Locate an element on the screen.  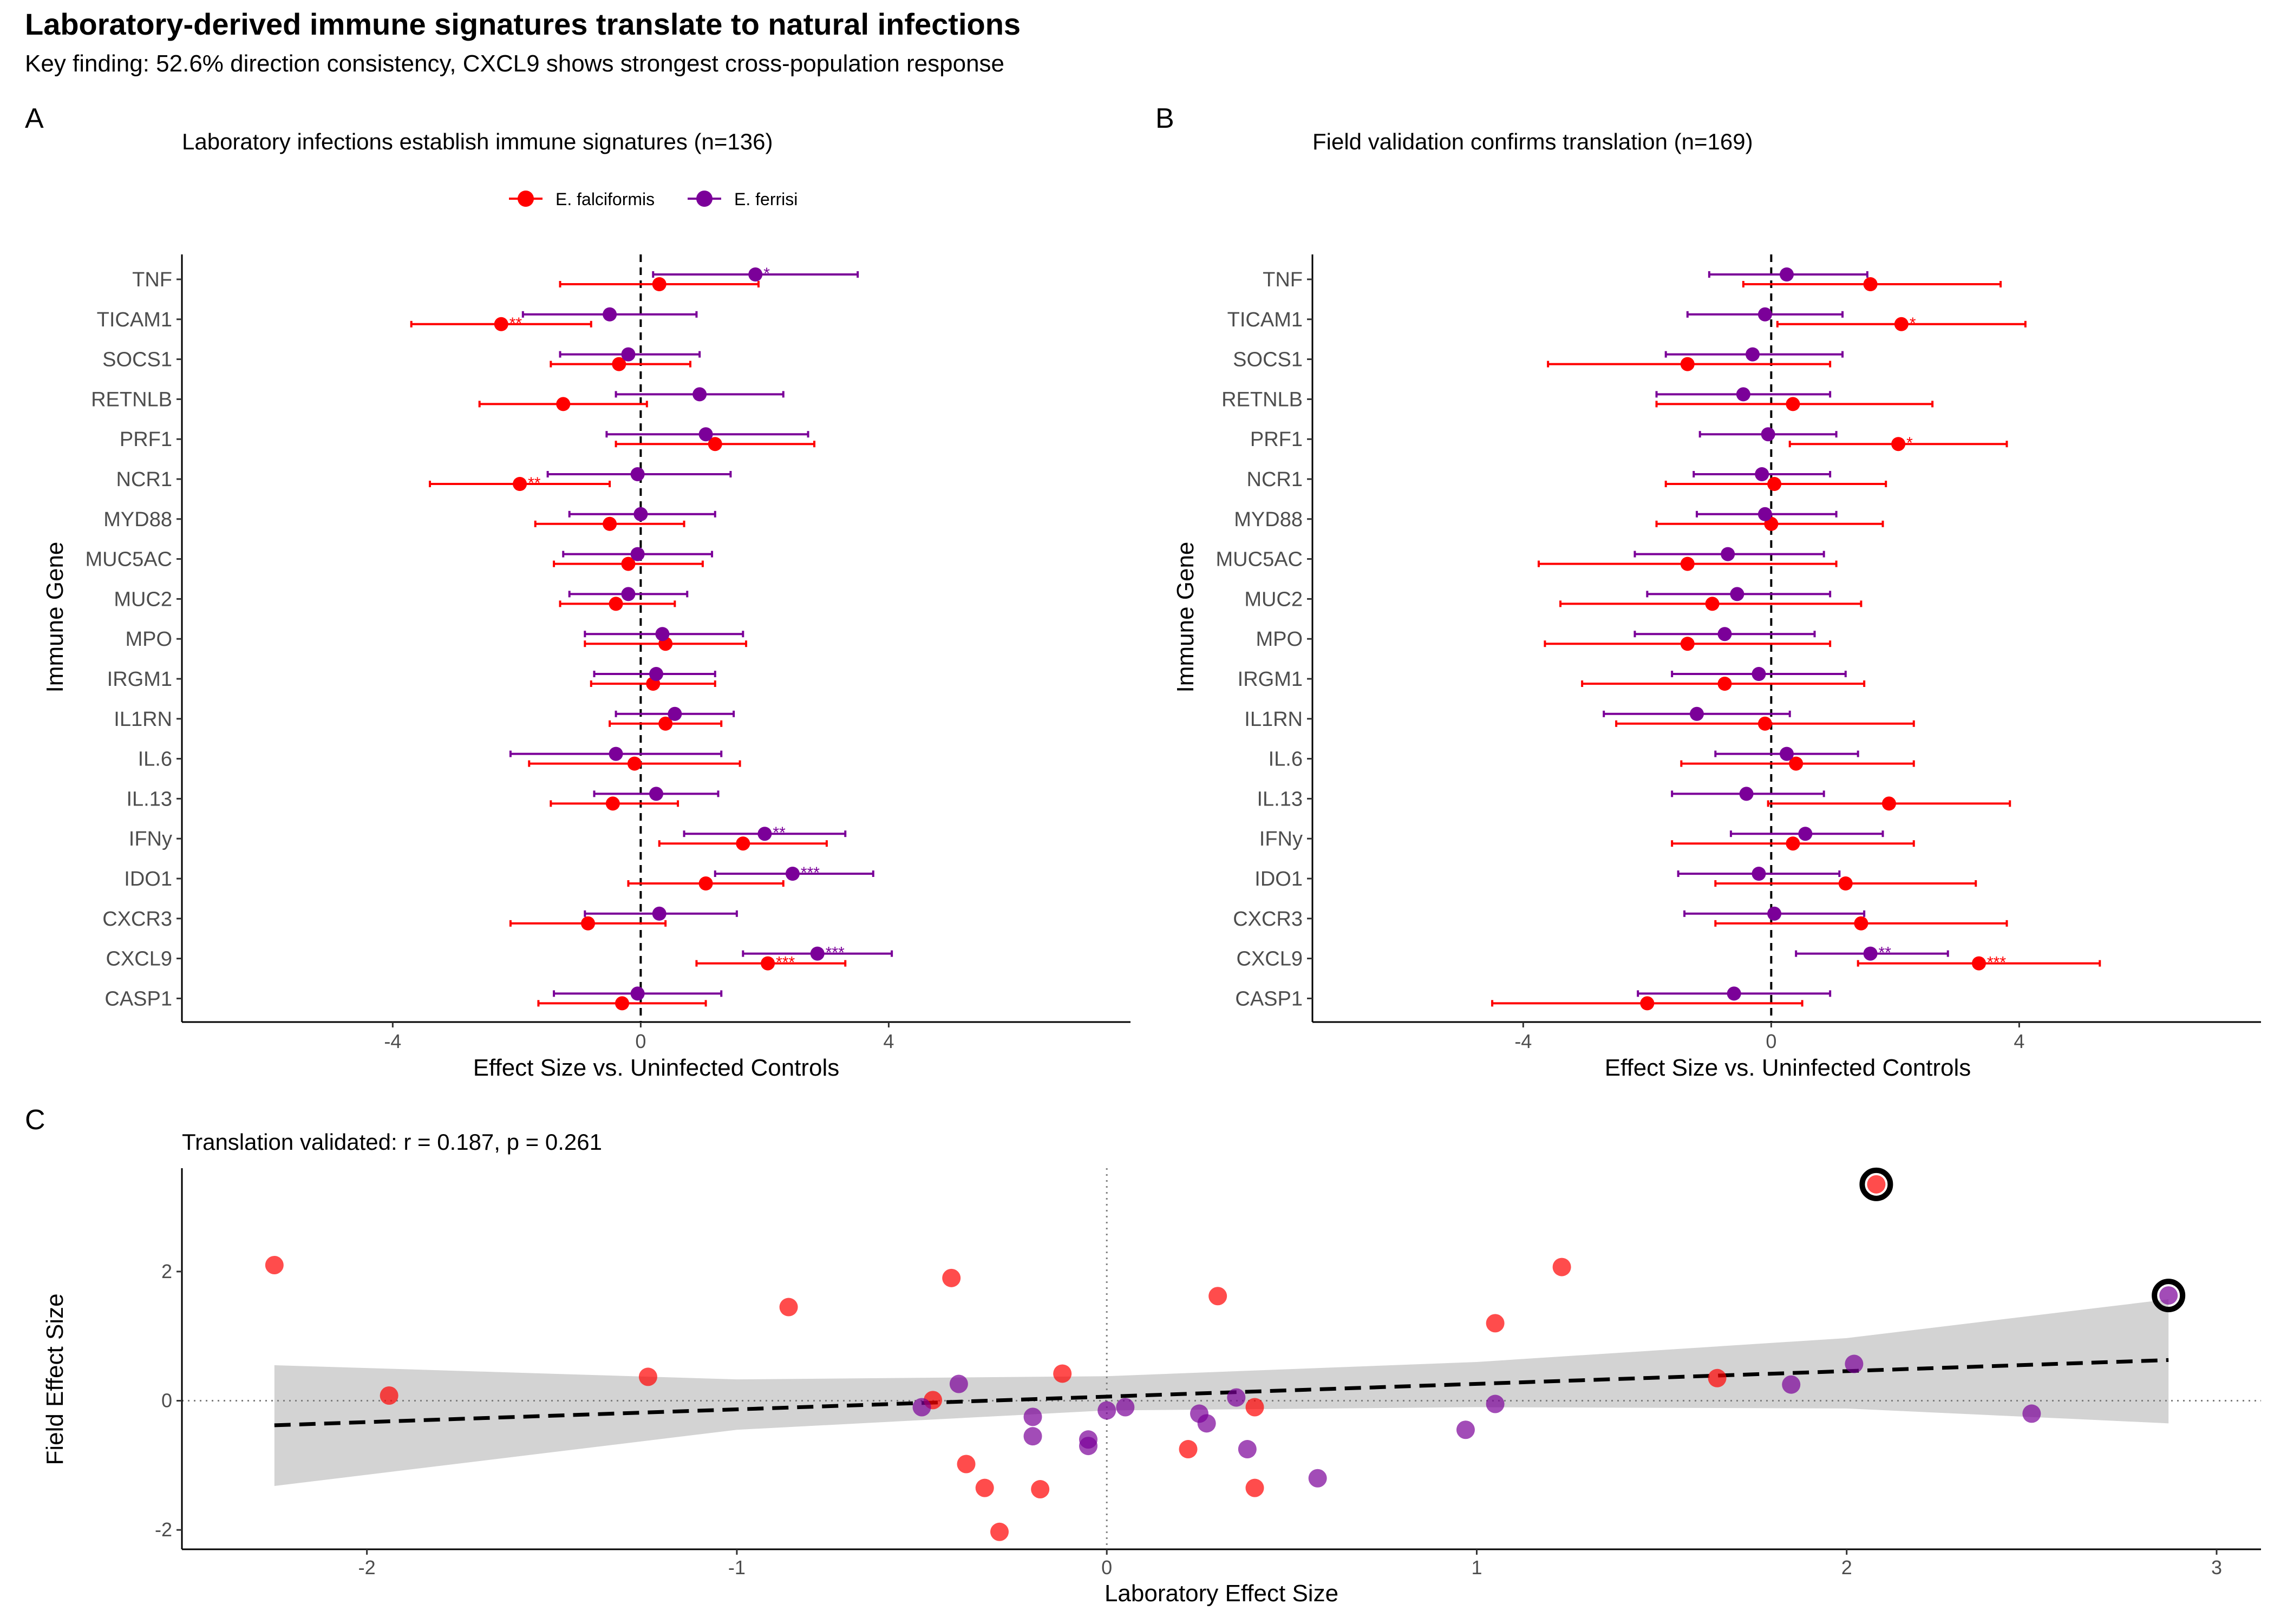
panel-c-highlight-ring is located at coordinates (1876, 1184).